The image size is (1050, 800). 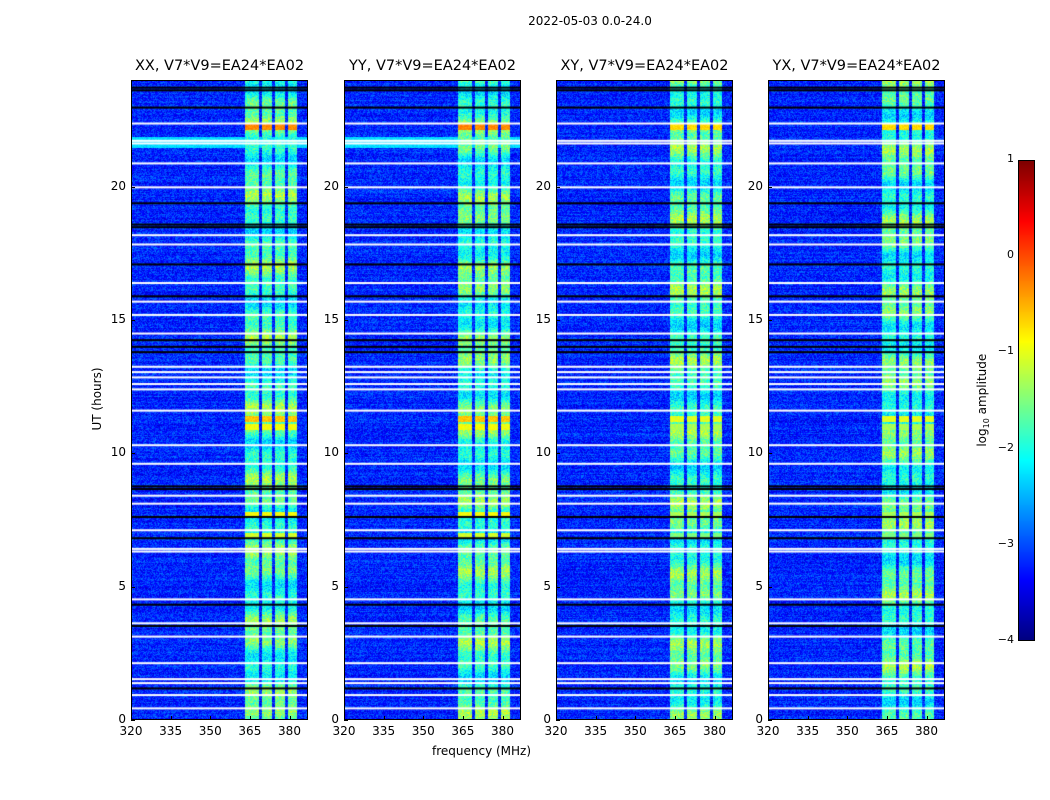 What do you see at coordinates (987, 423) in the screenshot?
I see `colorbar-label-sub: 10` at bounding box center [987, 423].